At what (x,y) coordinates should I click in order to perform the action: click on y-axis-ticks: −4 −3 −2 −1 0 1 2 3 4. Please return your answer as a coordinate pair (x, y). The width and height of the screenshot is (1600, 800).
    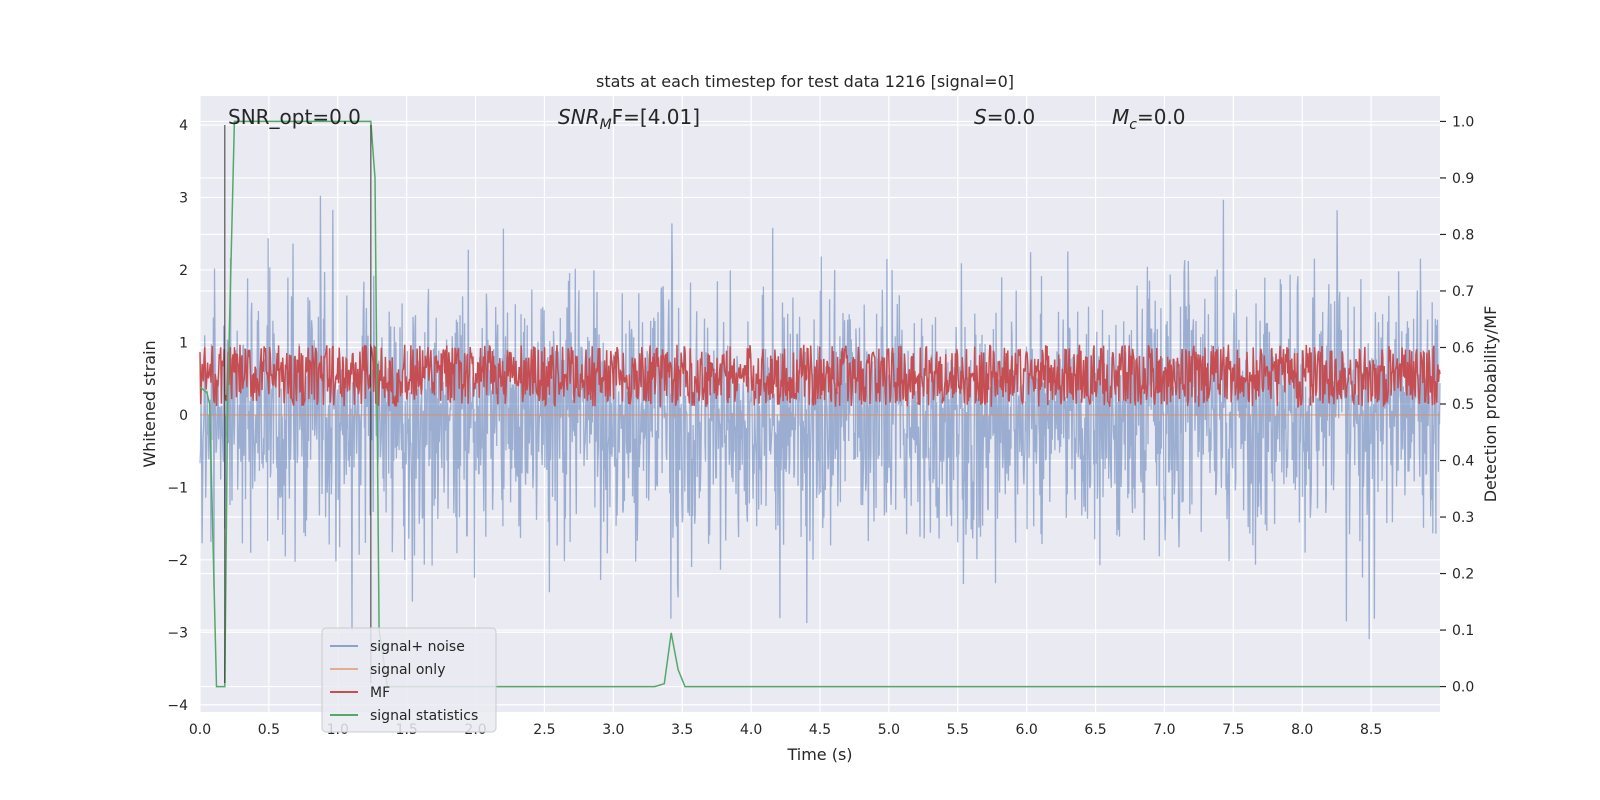
    Looking at the image, I should click on (177, 416).